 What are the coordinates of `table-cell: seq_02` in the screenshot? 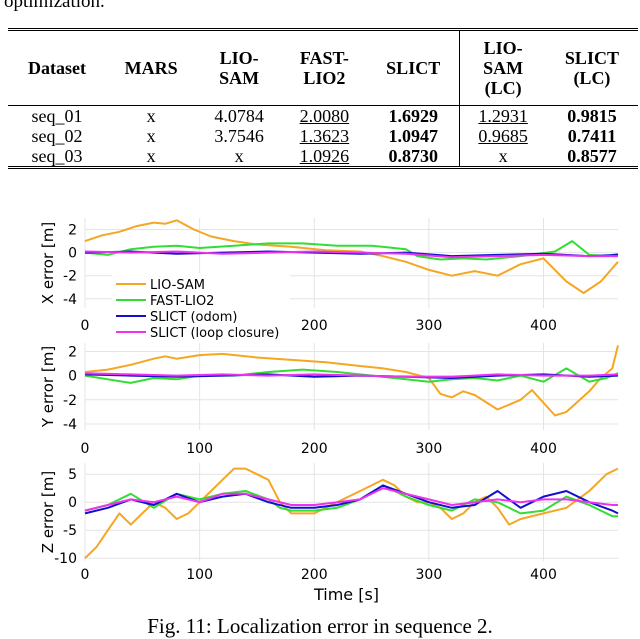 It's located at (57, 136).